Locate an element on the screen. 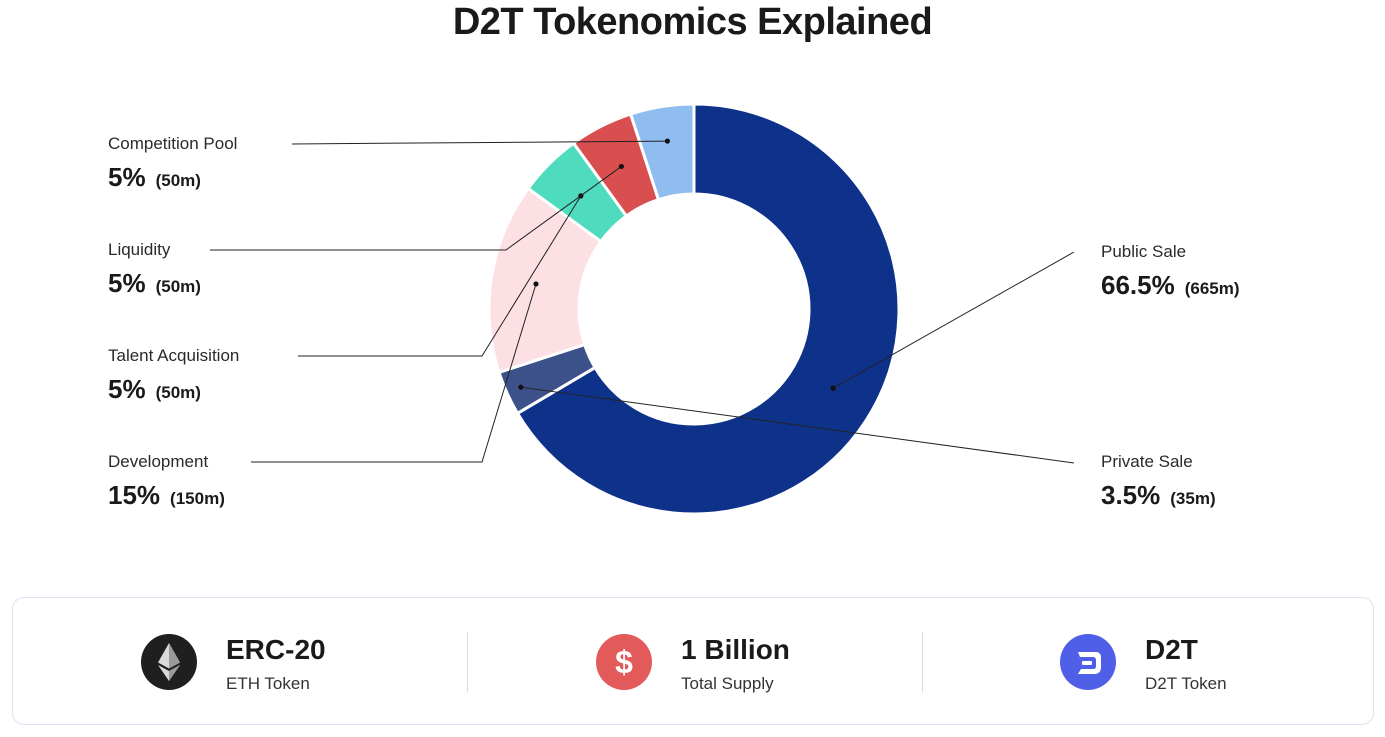 This screenshot has height=737, width=1385. leader-line-development is located at coordinates (394, 373).